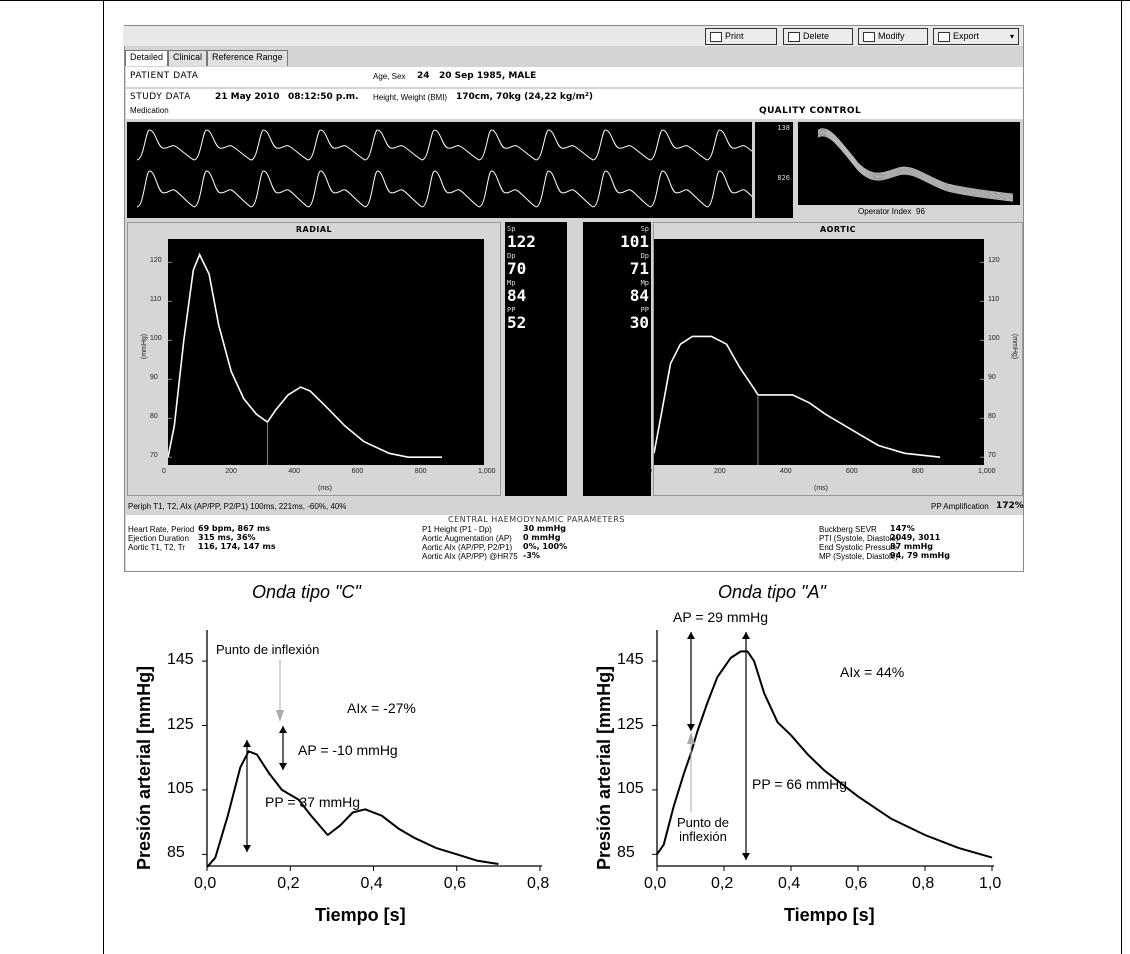  I want to click on age-sex-label: Age, Sex, so click(389, 76).